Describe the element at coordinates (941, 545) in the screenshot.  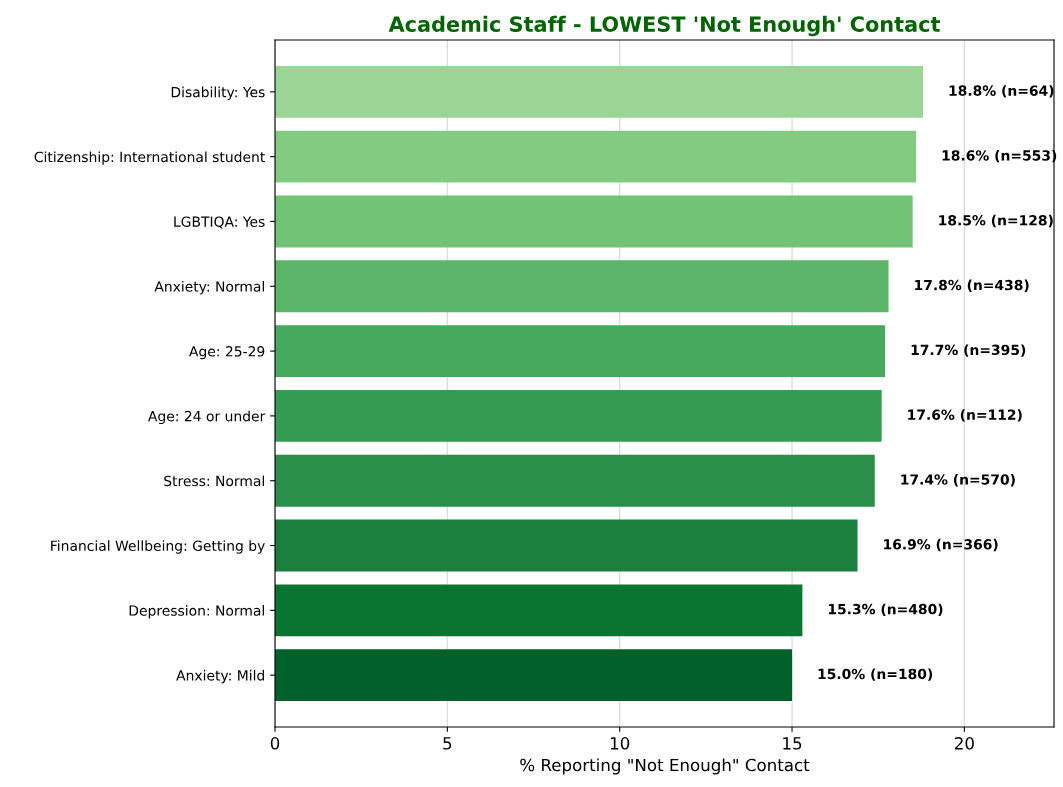
I see `data-label: 16.9% (n=366)` at that location.